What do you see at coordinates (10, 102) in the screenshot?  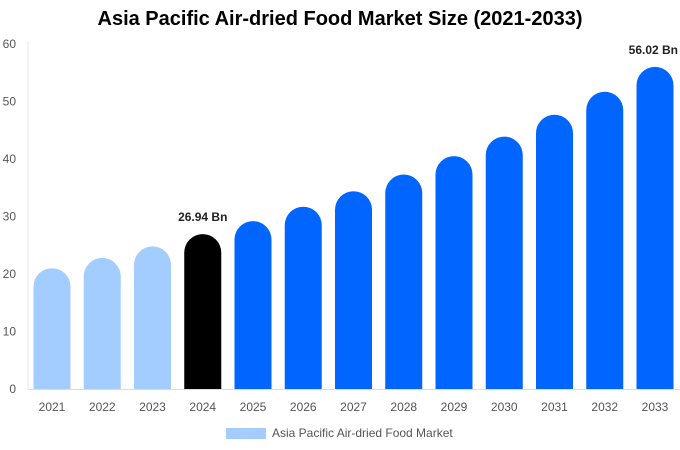 I see `y-tick-label: 50` at bounding box center [10, 102].